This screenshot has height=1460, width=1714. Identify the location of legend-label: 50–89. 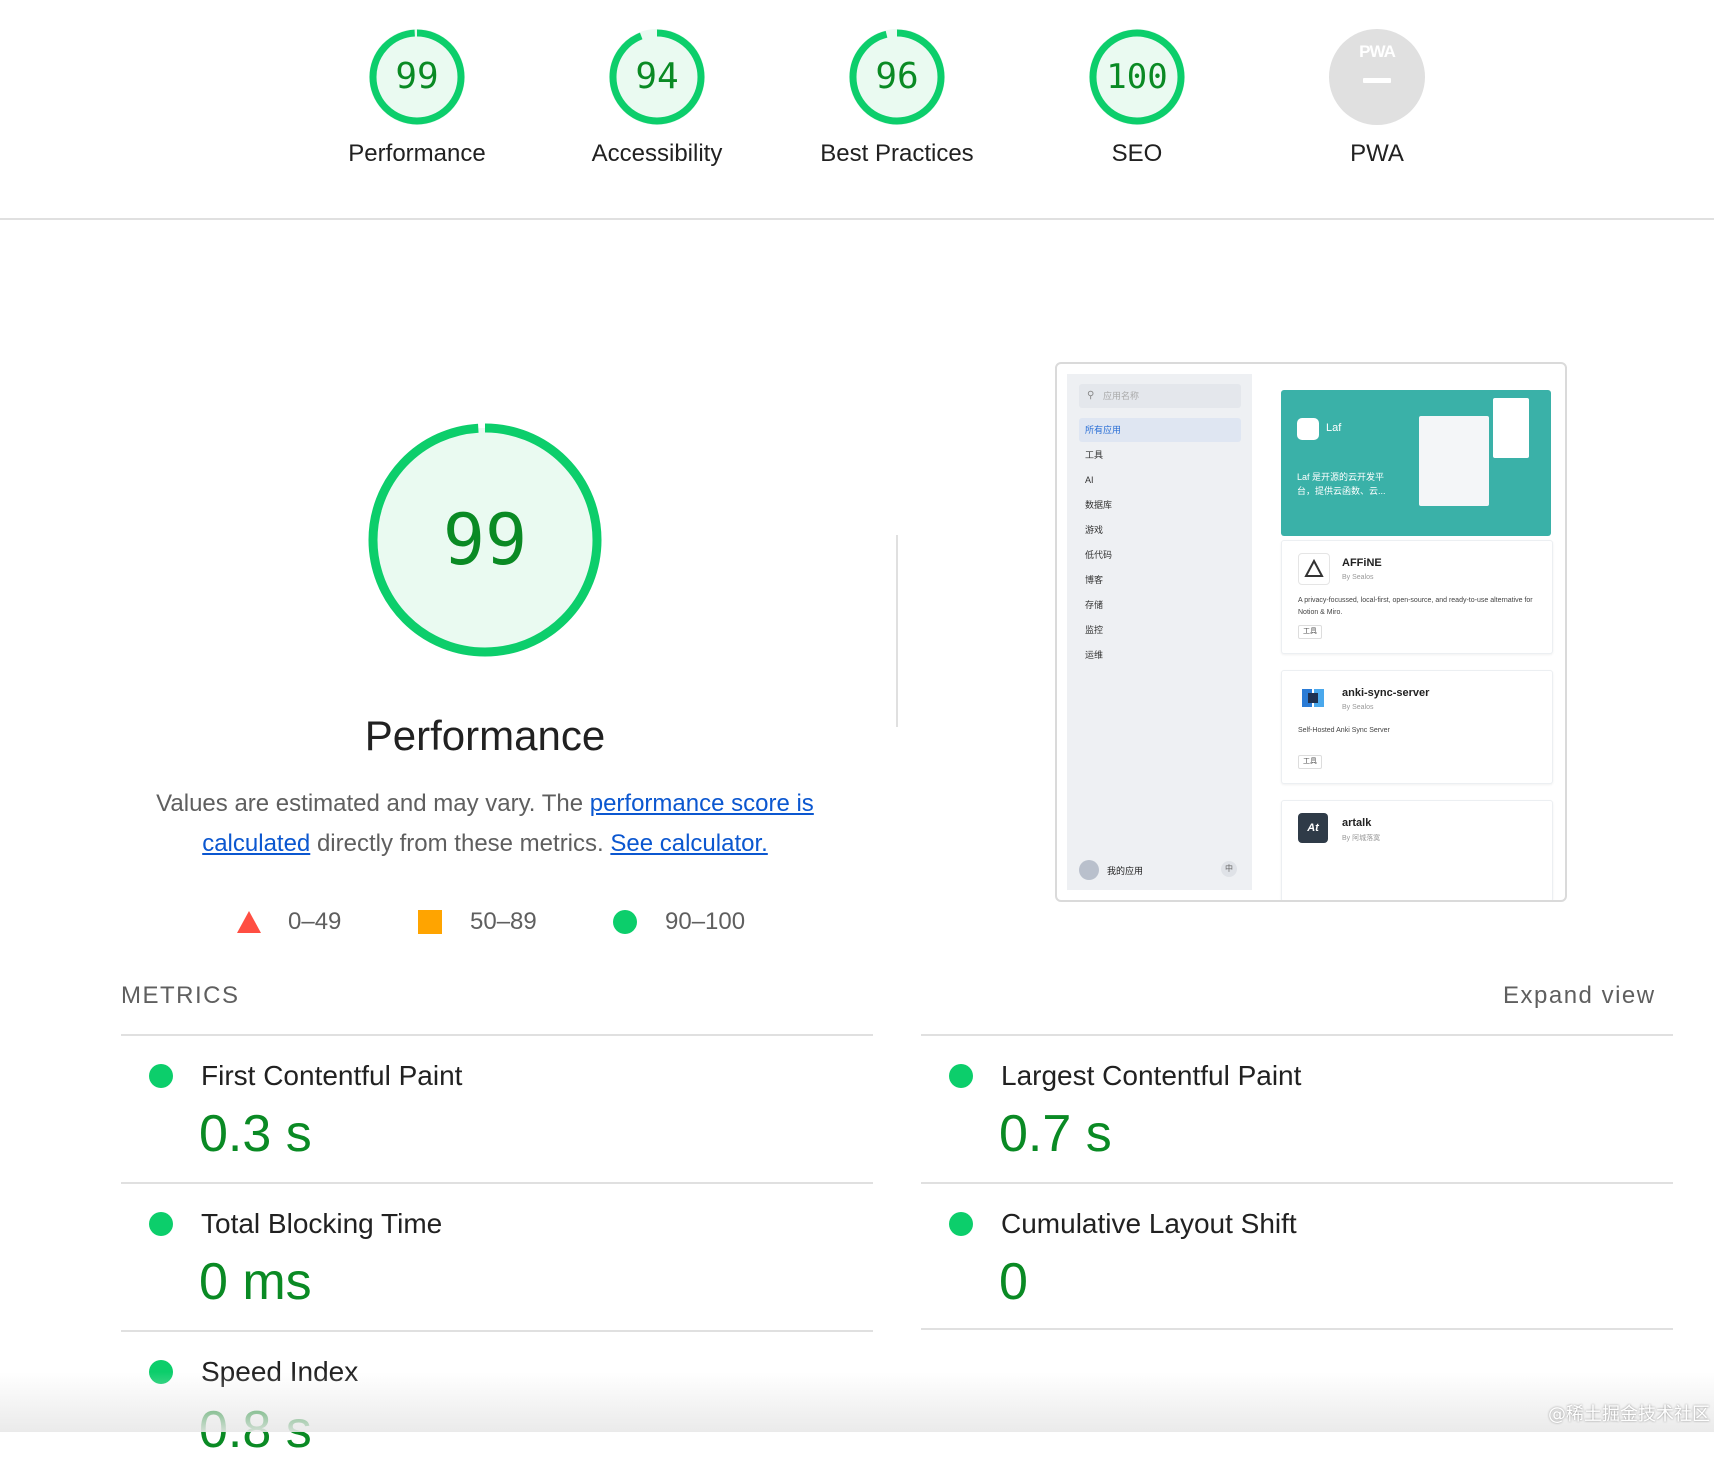
(503, 921).